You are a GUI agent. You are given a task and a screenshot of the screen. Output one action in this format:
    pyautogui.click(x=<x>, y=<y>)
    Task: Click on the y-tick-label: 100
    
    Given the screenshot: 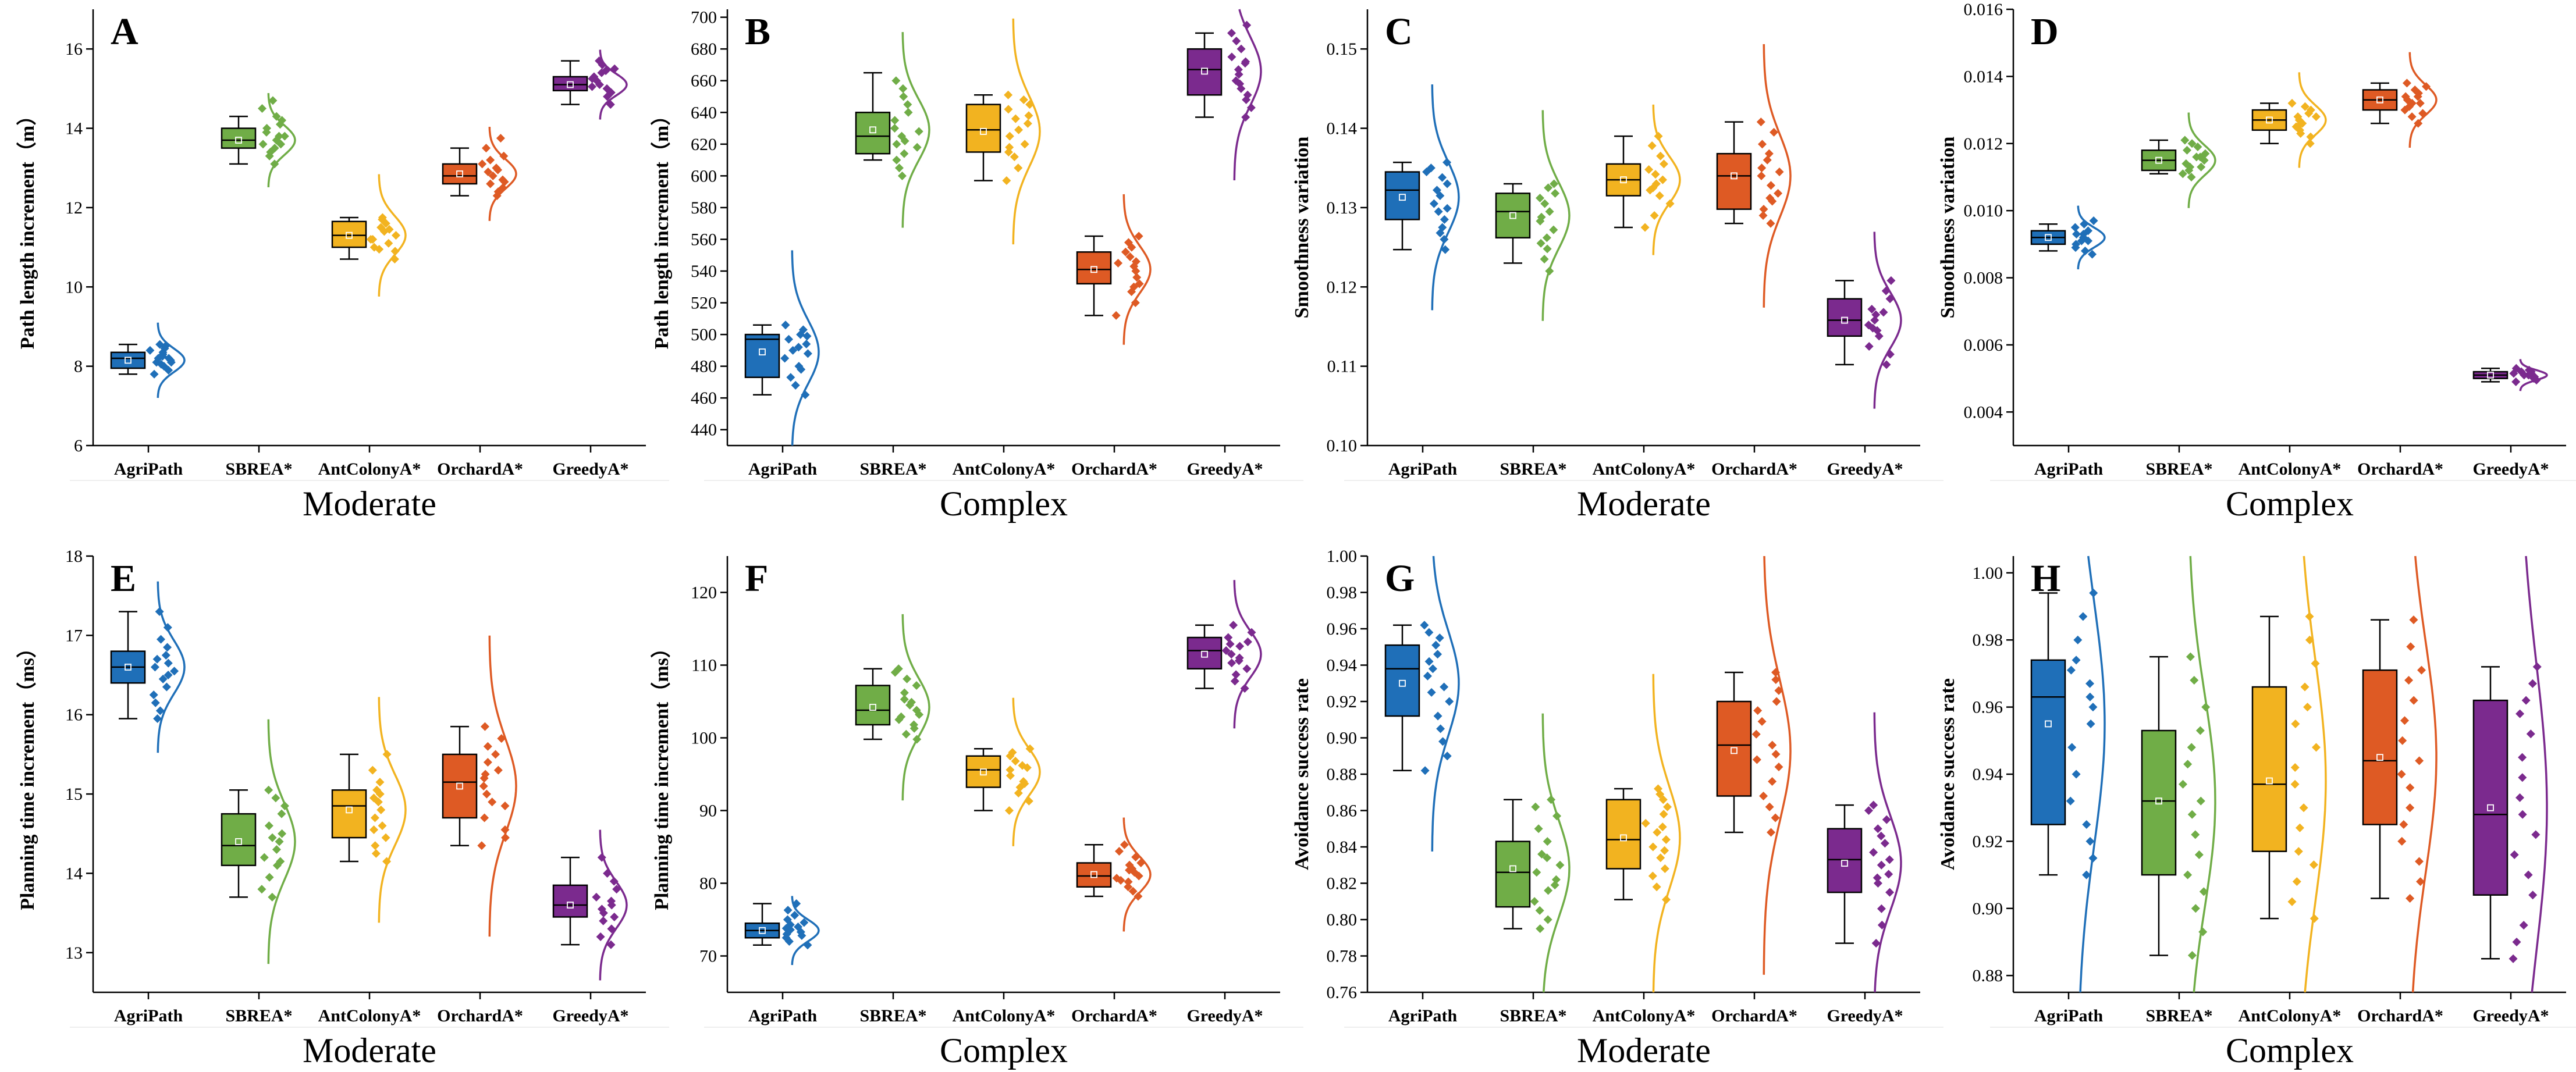 What is the action you would take?
    pyautogui.click(x=704, y=738)
    